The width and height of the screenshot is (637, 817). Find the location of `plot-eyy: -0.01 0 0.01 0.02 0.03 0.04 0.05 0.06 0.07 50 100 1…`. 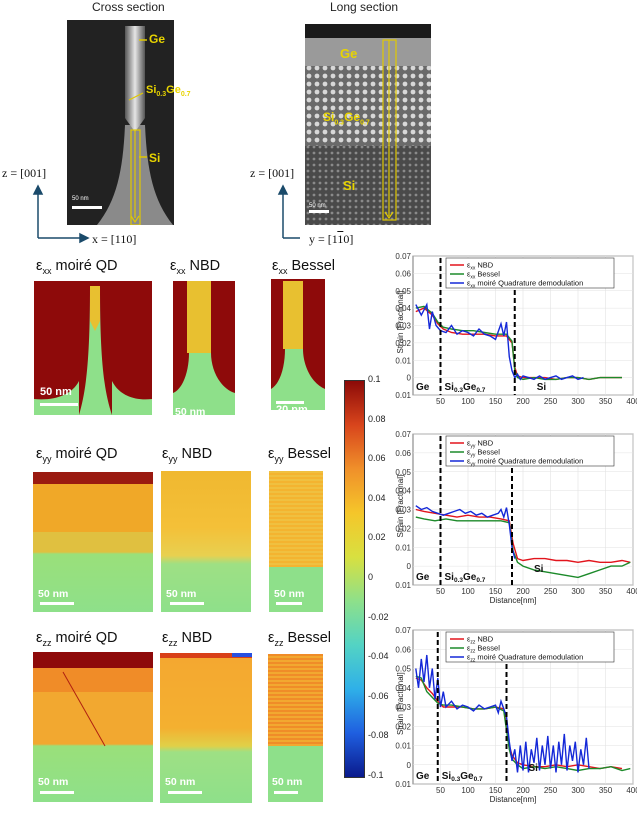

plot-eyy: -0.01 0 0.01 0.02 0.03 0.04 0.05 0.06 0.07 50 100 1… is located at coordinates (515, 520).